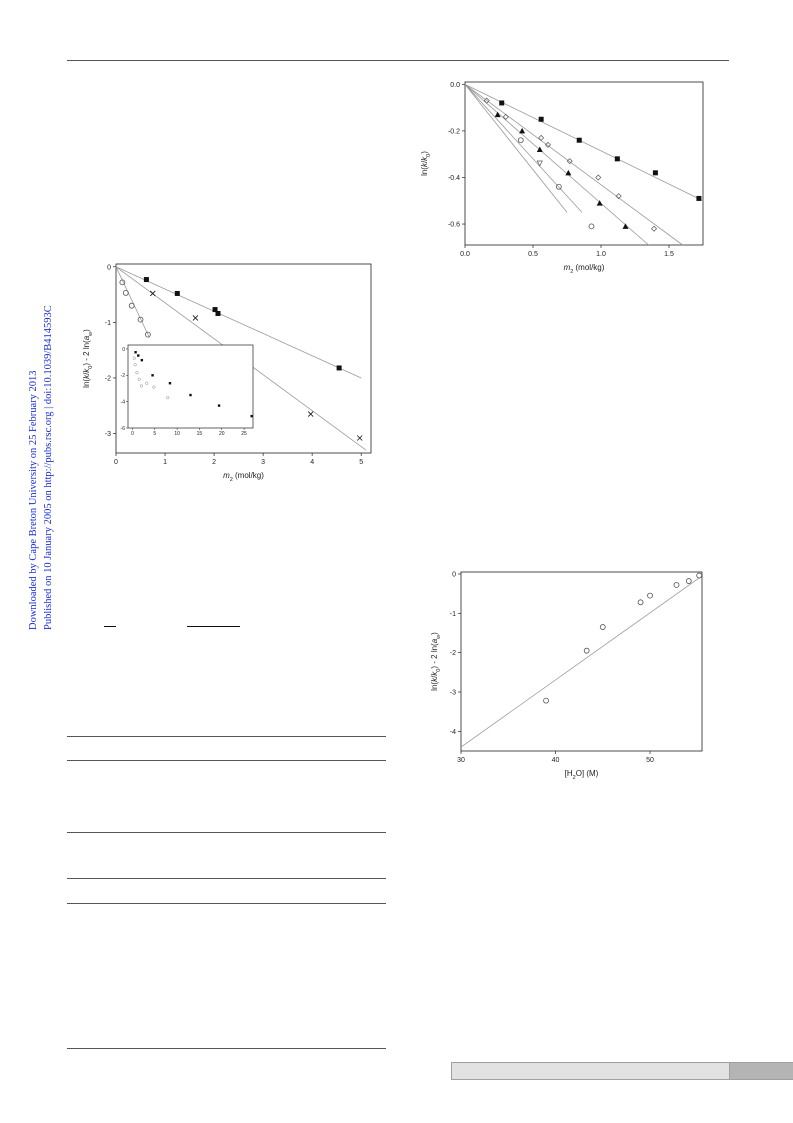 The height and width of the screenshot is (1123, 793). I want to click on x-tick-label: 40, so click(556, 760).